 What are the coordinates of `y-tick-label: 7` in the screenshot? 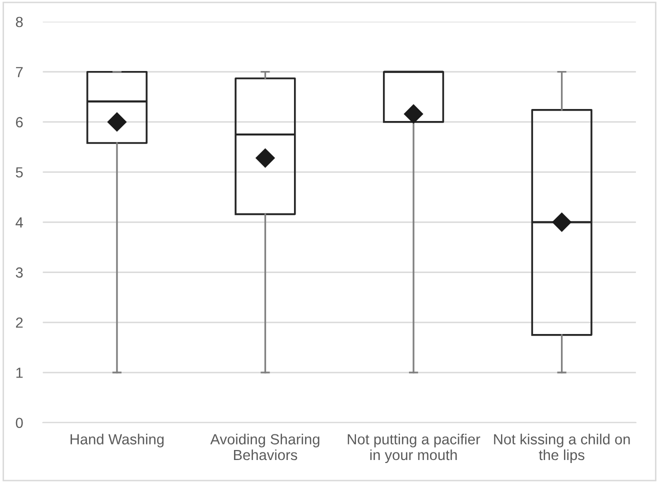 It's located at (19, 72).